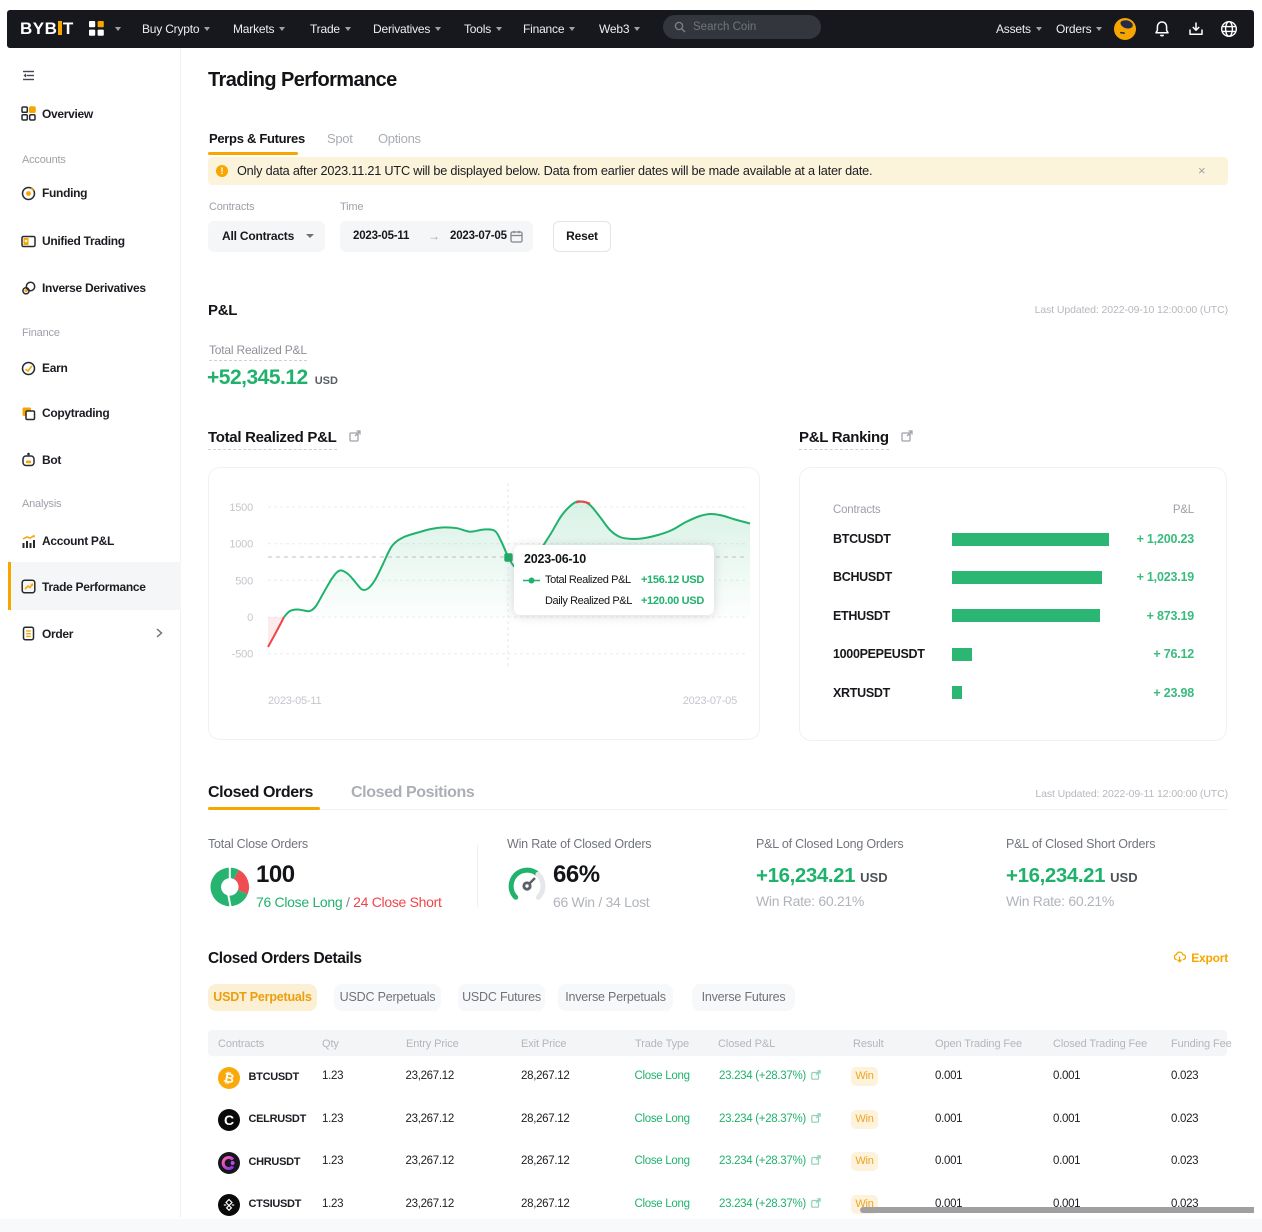  What do you see at coordinates (244, 581) in the screenshot?
I see `svg-text: 500` at bounding box center [244, 581].